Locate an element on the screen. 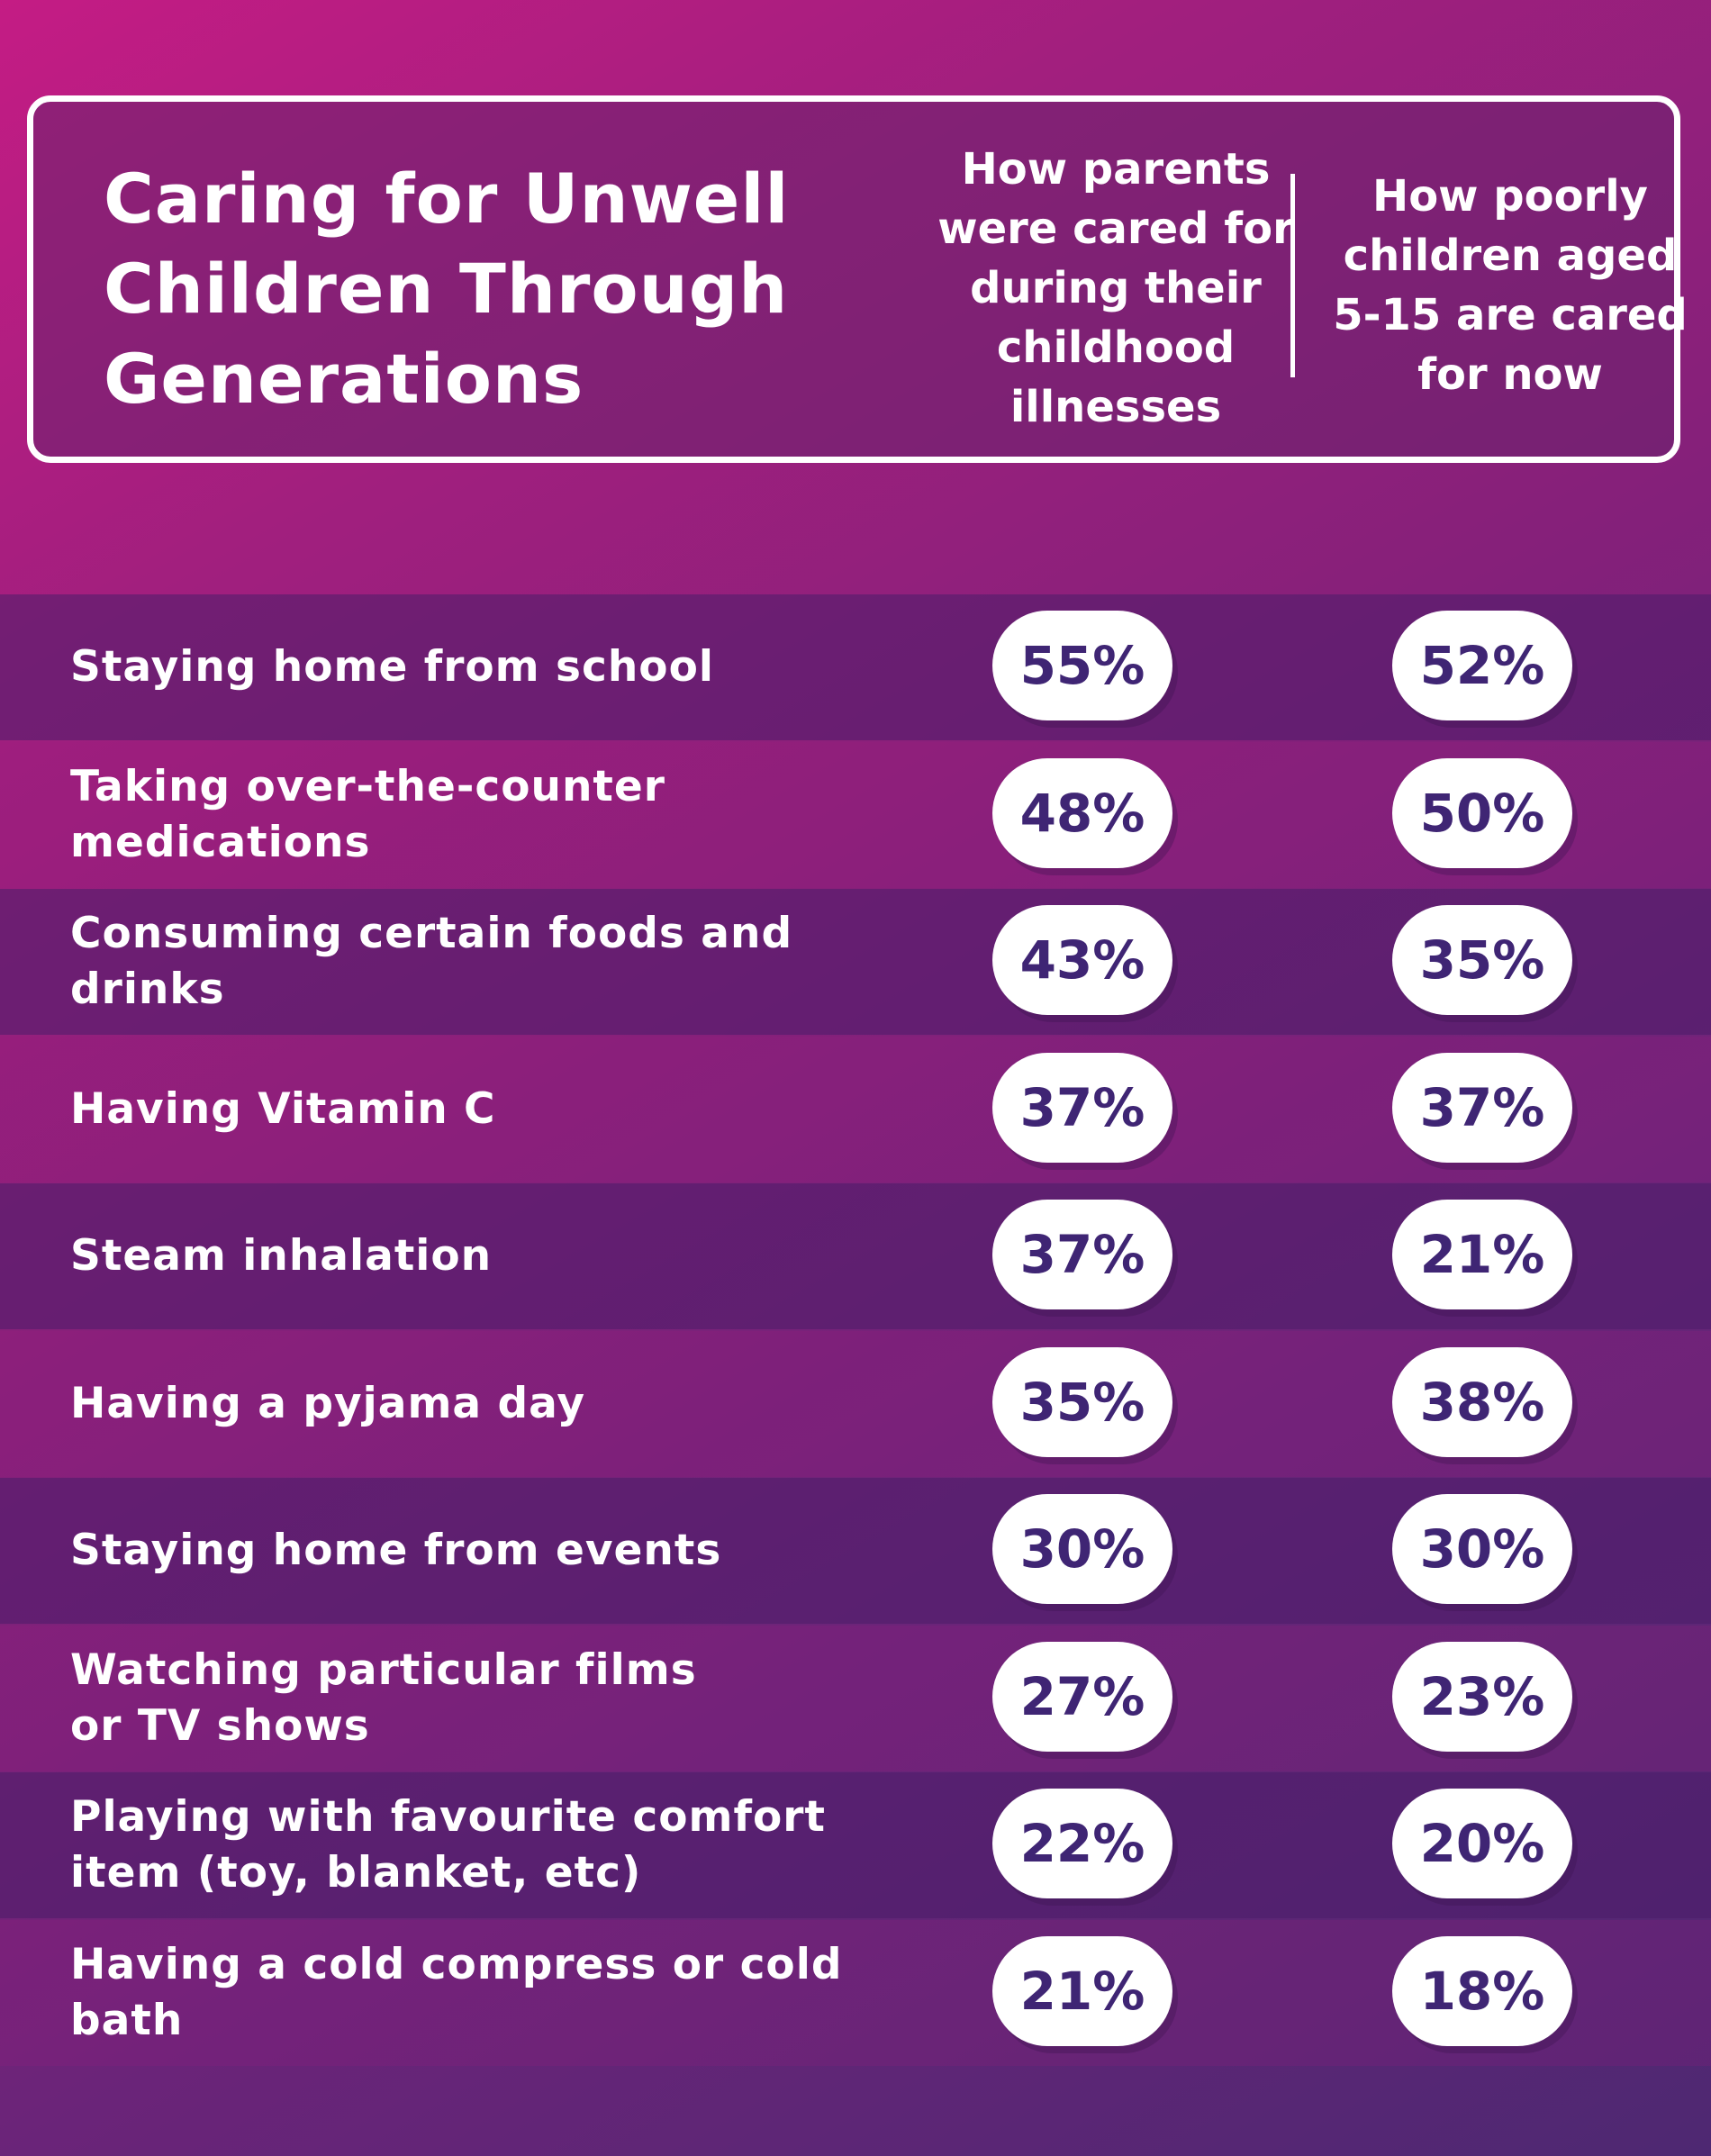 The image size is (1711, 2156). row-label: Watching particular films or TV shows is located at coordinates (383, 1698).